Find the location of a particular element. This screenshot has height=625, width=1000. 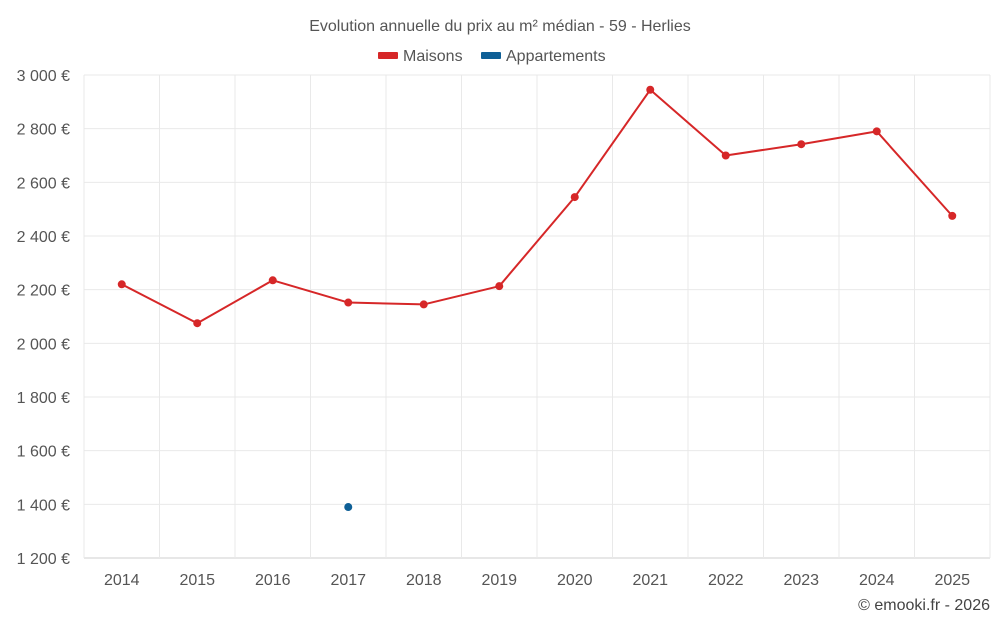

y-tick-label: 2 200 € is located at coordinates (43, 291).